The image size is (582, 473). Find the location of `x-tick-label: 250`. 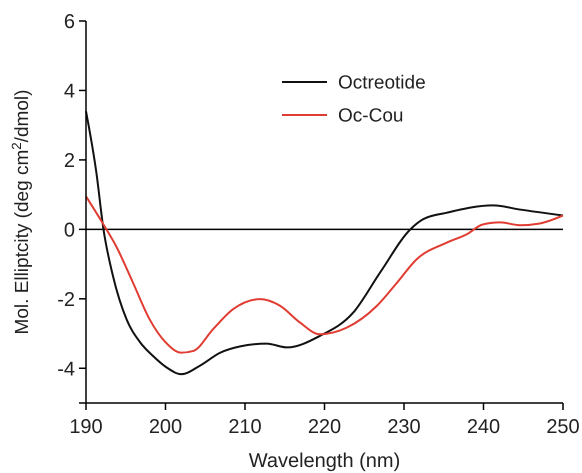

x-tick-label: 250 is located at coordinates (563, 427).